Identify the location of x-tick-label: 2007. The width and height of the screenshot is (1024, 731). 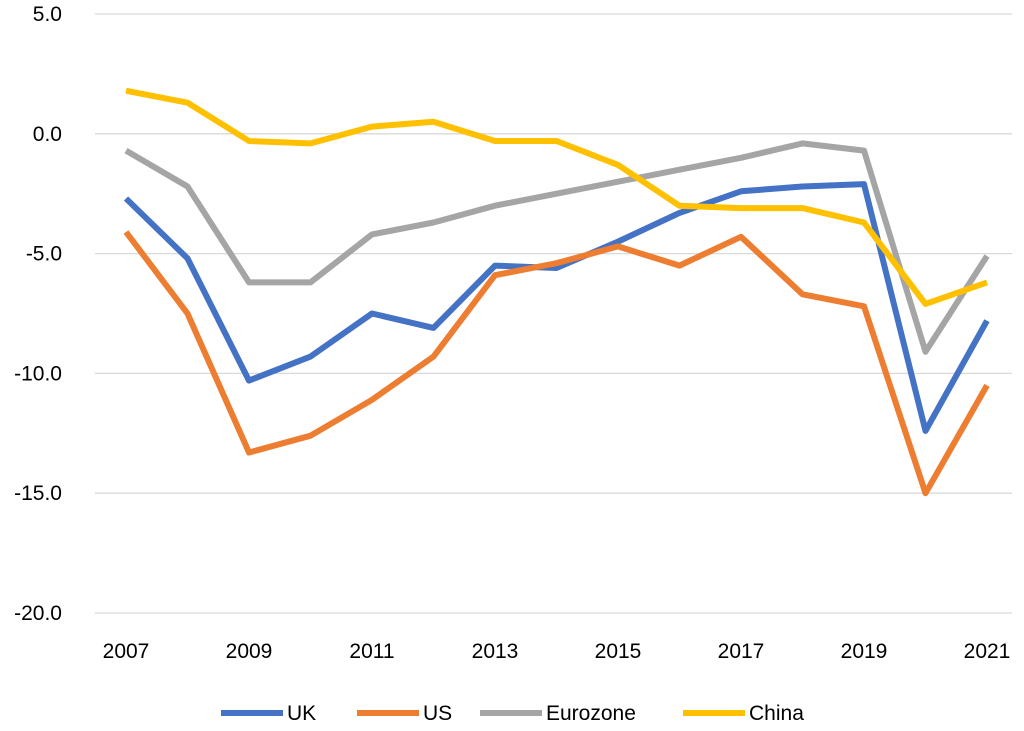
(126, 651).